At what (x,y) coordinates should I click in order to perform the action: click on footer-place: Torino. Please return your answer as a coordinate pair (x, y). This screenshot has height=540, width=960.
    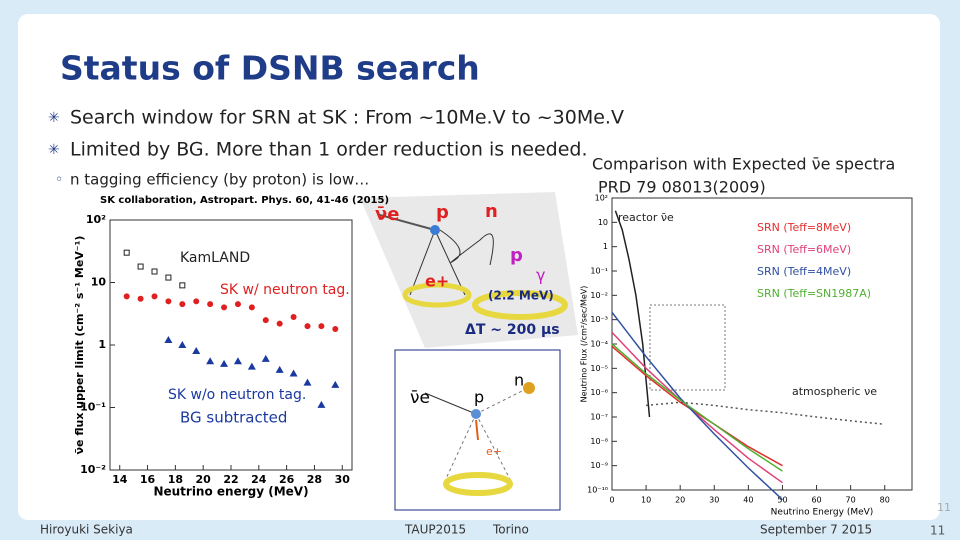
    Looking at the image, I should click on (510, 530).